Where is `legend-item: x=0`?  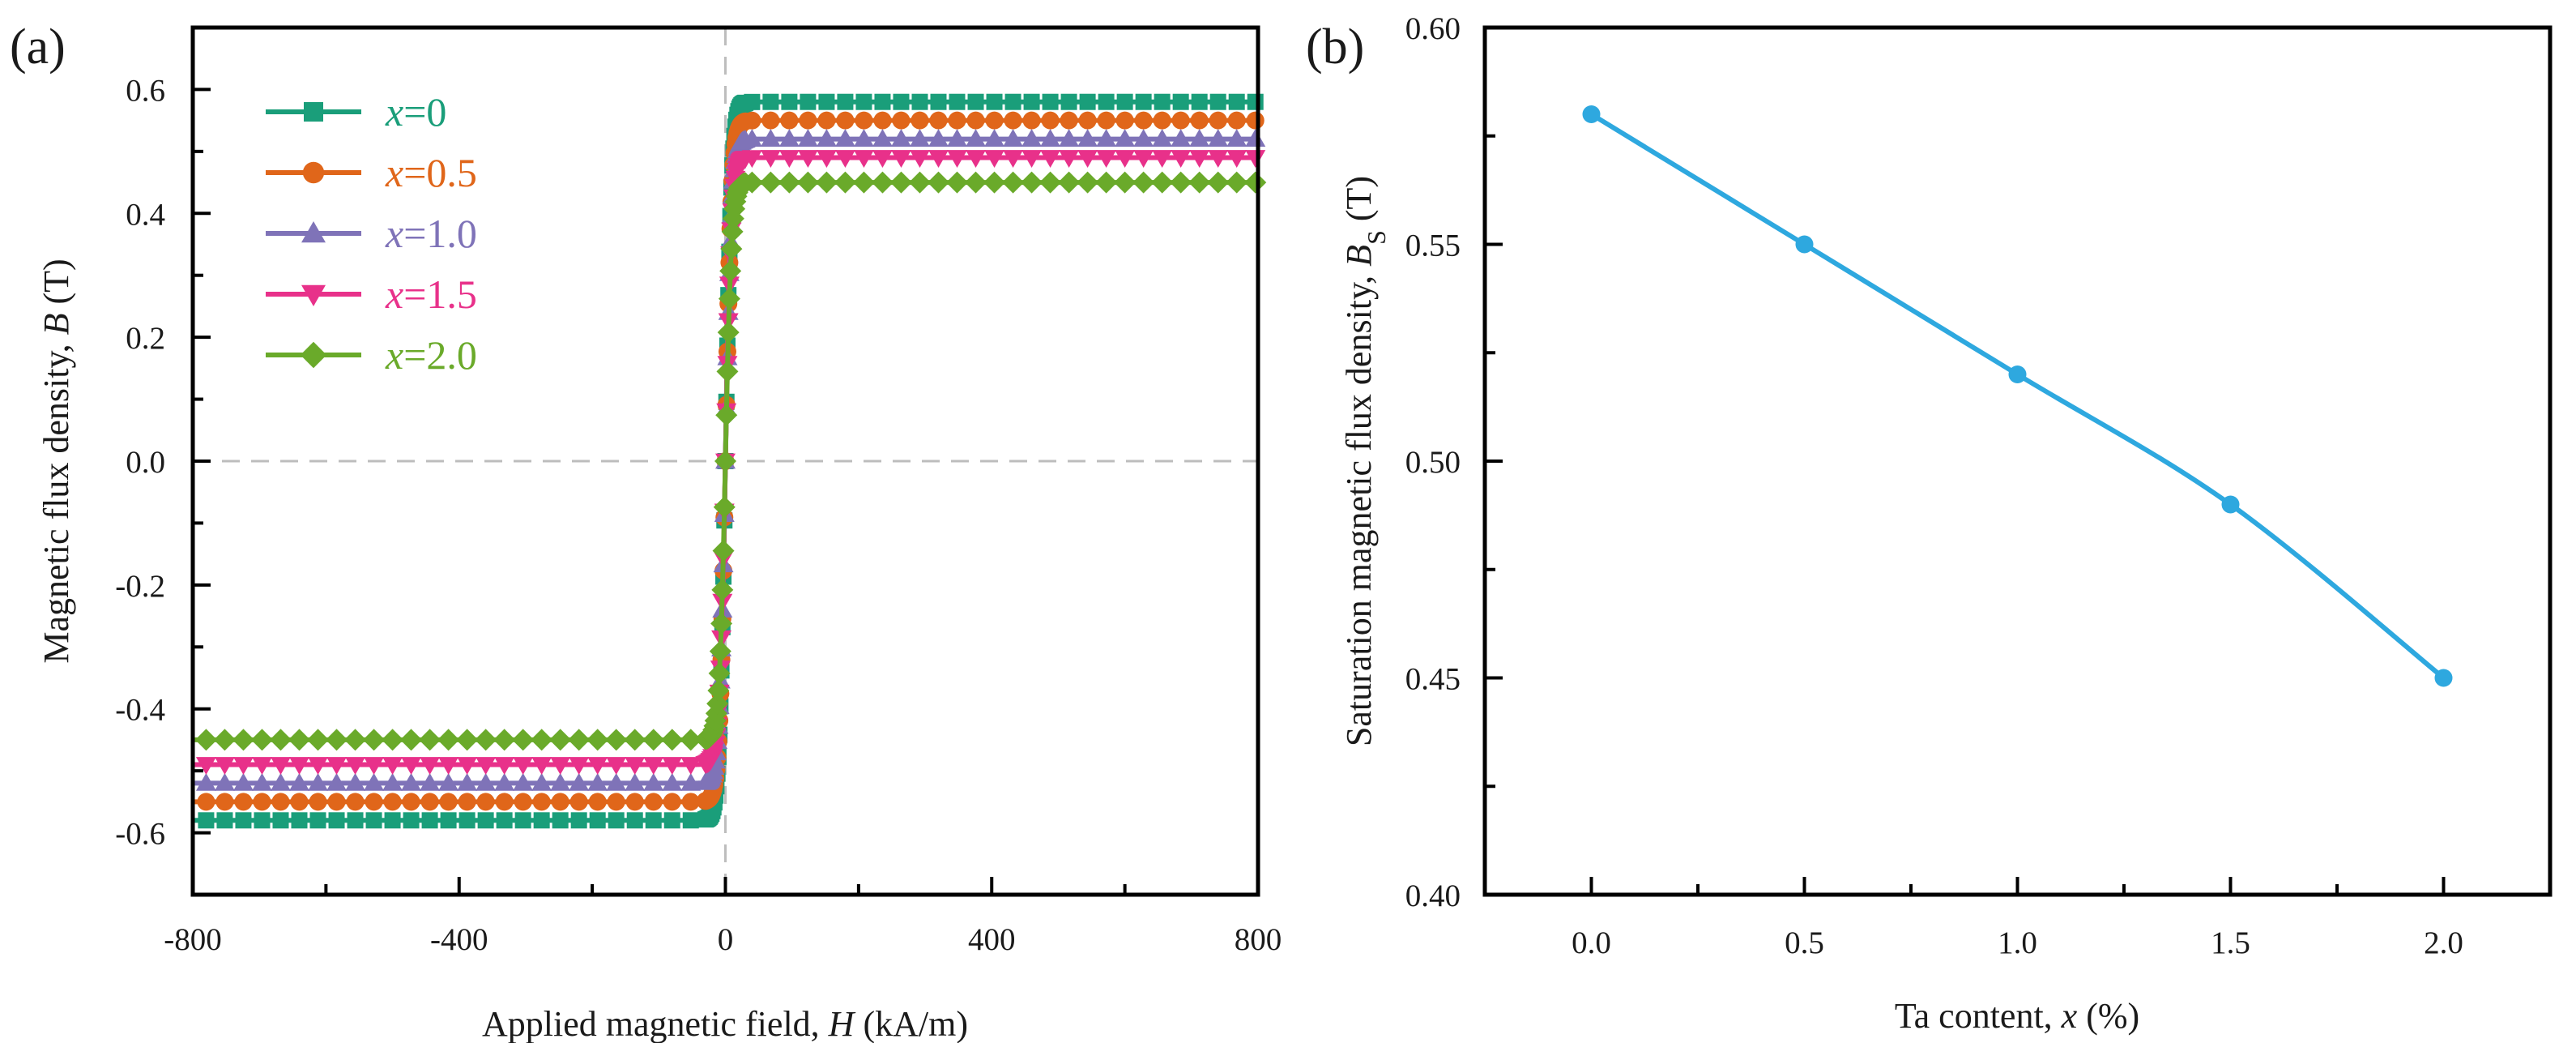 legend-item: x=0 is located at coordinates (356, 112).